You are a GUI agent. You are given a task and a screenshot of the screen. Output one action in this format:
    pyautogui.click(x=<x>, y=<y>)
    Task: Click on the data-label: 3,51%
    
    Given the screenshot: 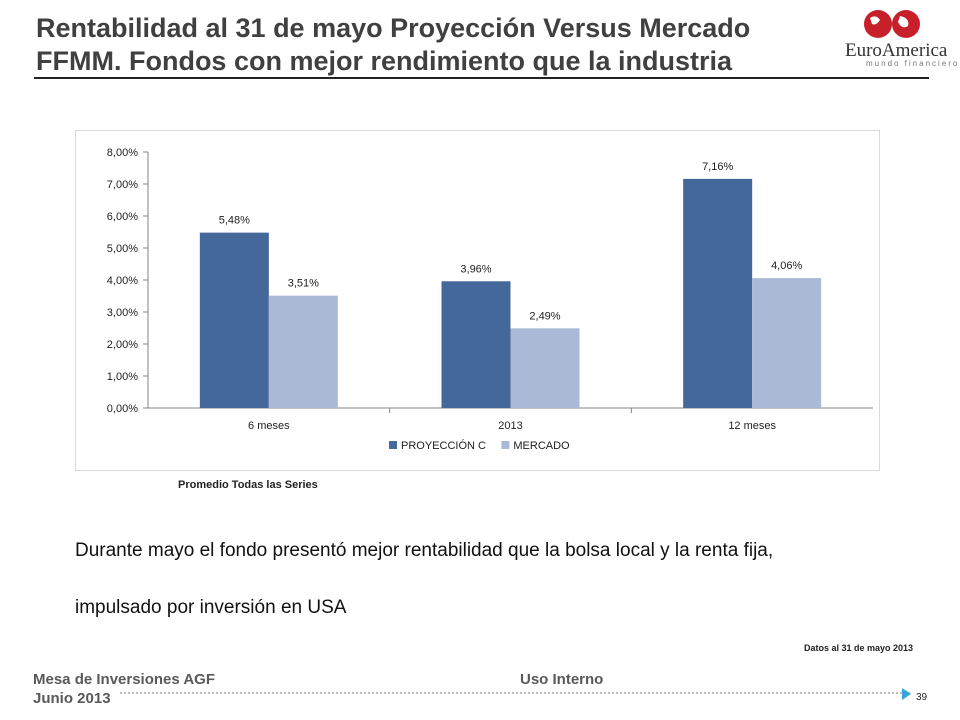 What is the action you would take?
    pyautogui.click(x=303, y=284)
    